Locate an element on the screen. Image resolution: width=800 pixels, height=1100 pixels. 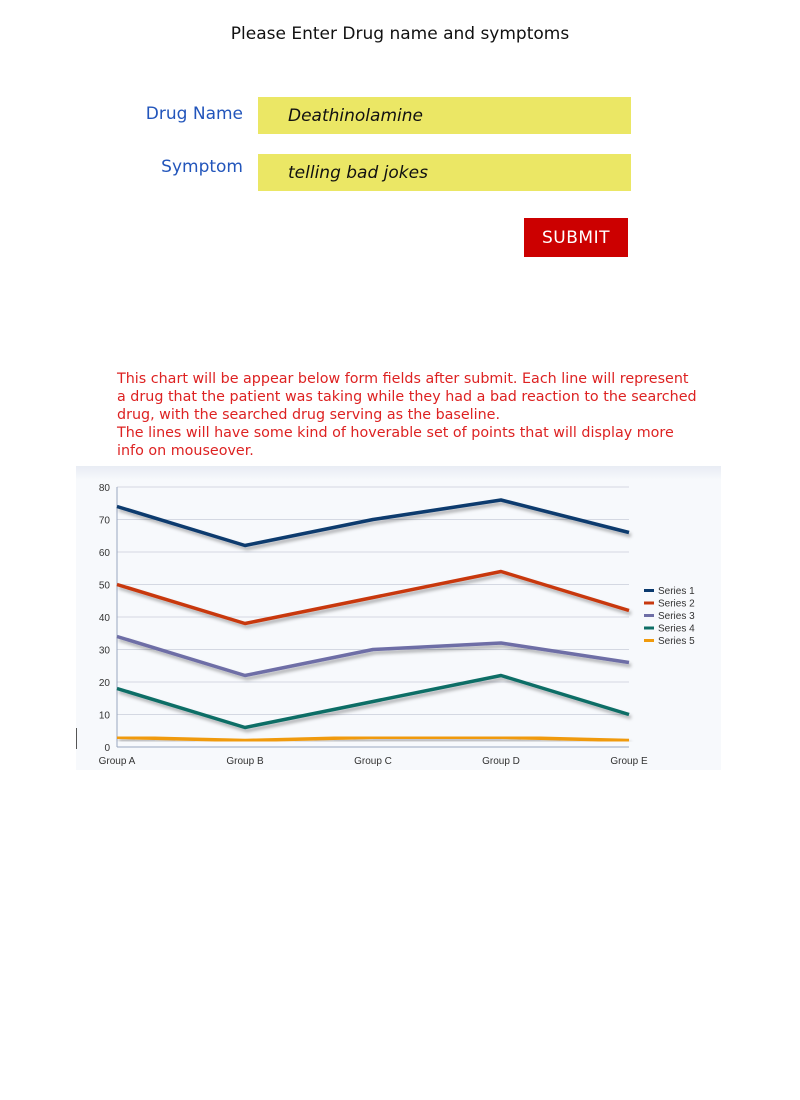
text-cursor is located at coordinates (76, 738).